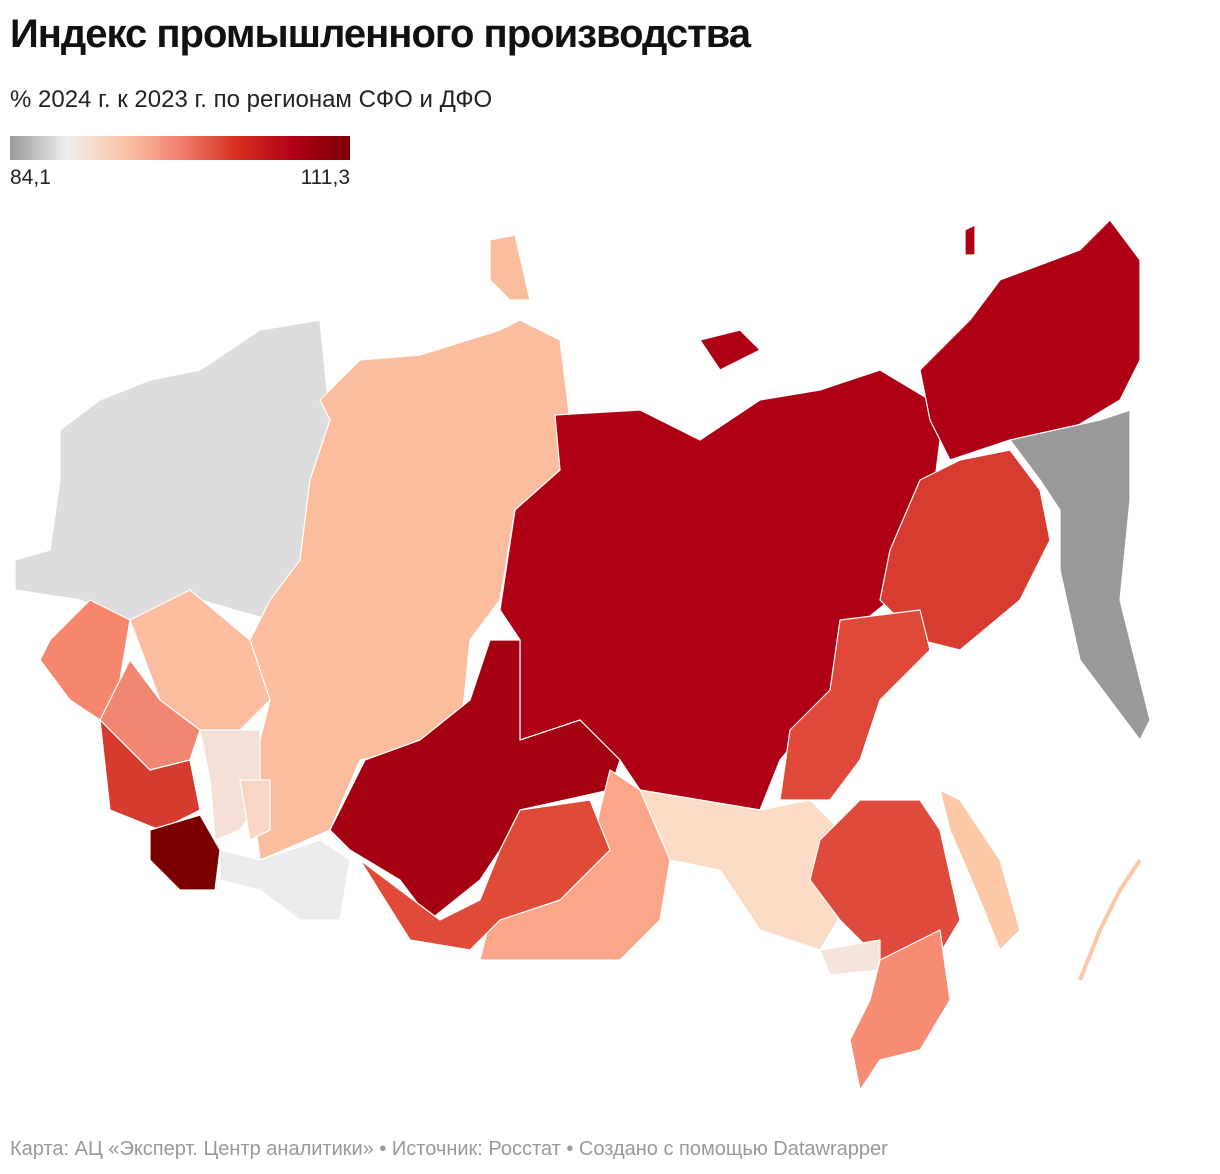  Describe the element at coordinates (325, 177) in the screenshot. I see `legend-max: 111,3` at that location.